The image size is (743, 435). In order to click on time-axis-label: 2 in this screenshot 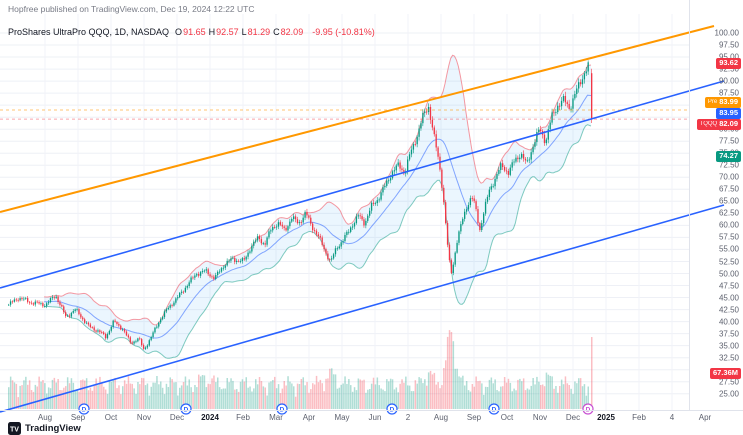, I will do `click(408, 417)`.